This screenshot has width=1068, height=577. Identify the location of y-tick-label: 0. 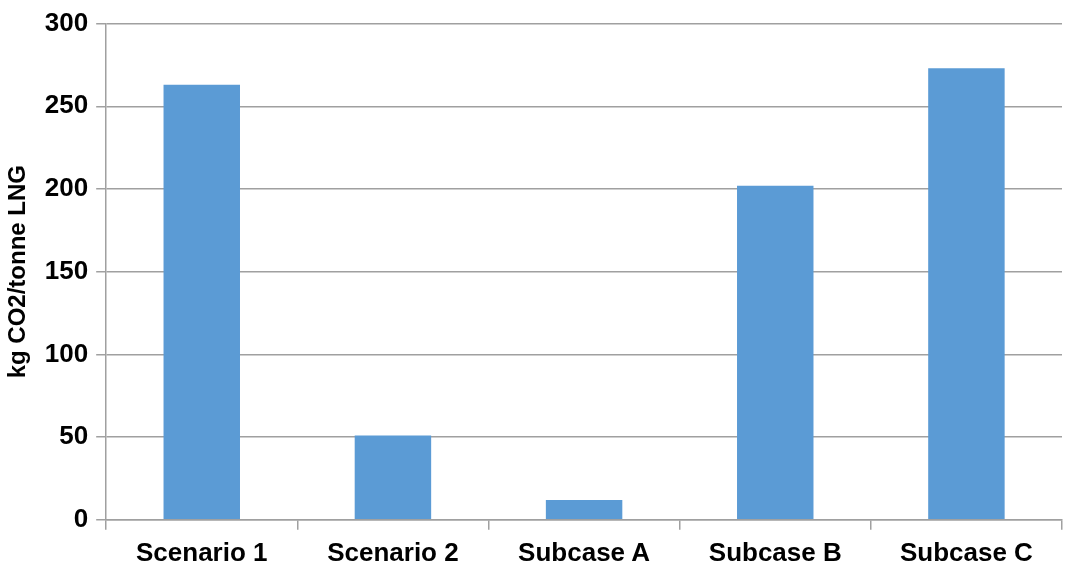
(81, 517).